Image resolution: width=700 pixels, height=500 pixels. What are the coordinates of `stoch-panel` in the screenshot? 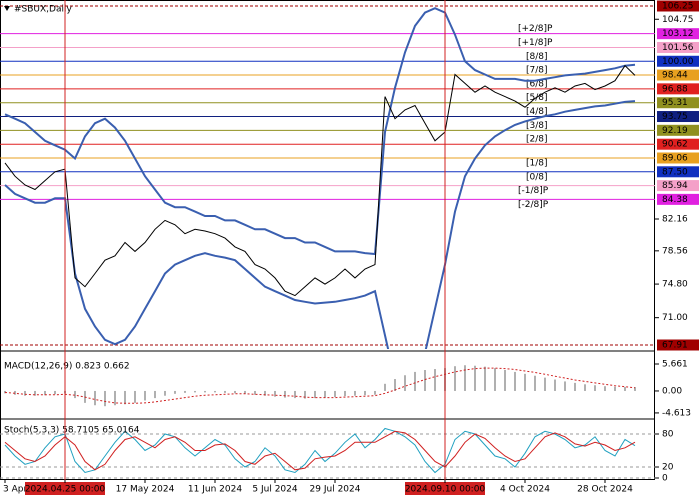 It's located at (327, 453).